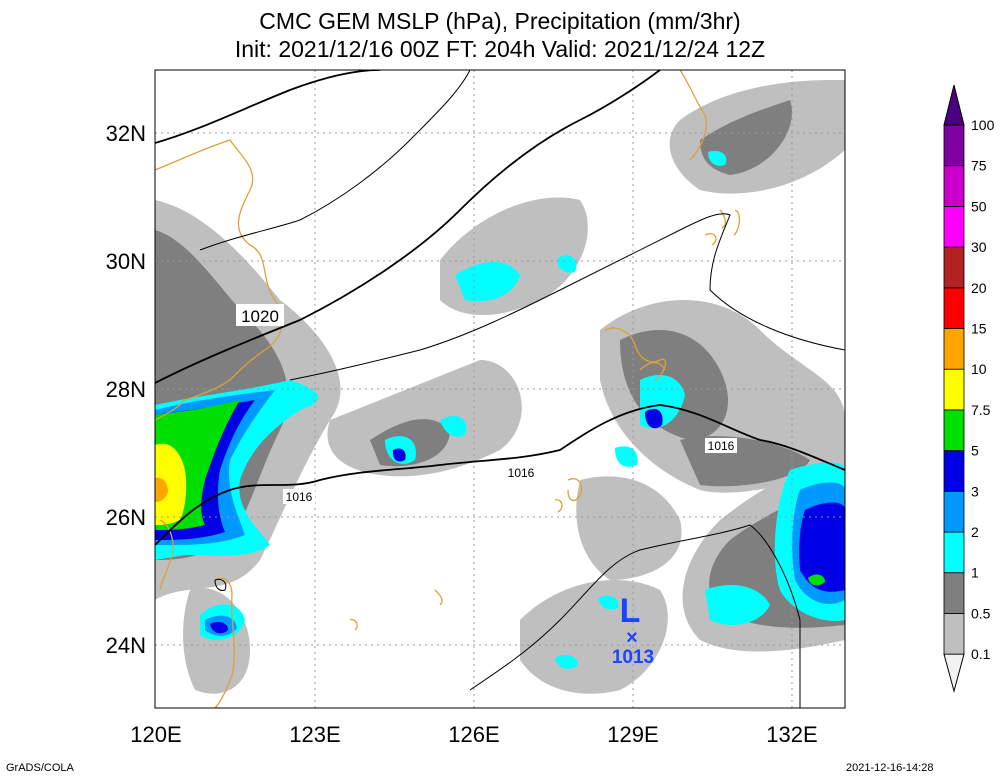  What do you see at coordinates (791, 734) in the screenshot?
I see `lon-label: 132E` at bounding box center [791, 734].